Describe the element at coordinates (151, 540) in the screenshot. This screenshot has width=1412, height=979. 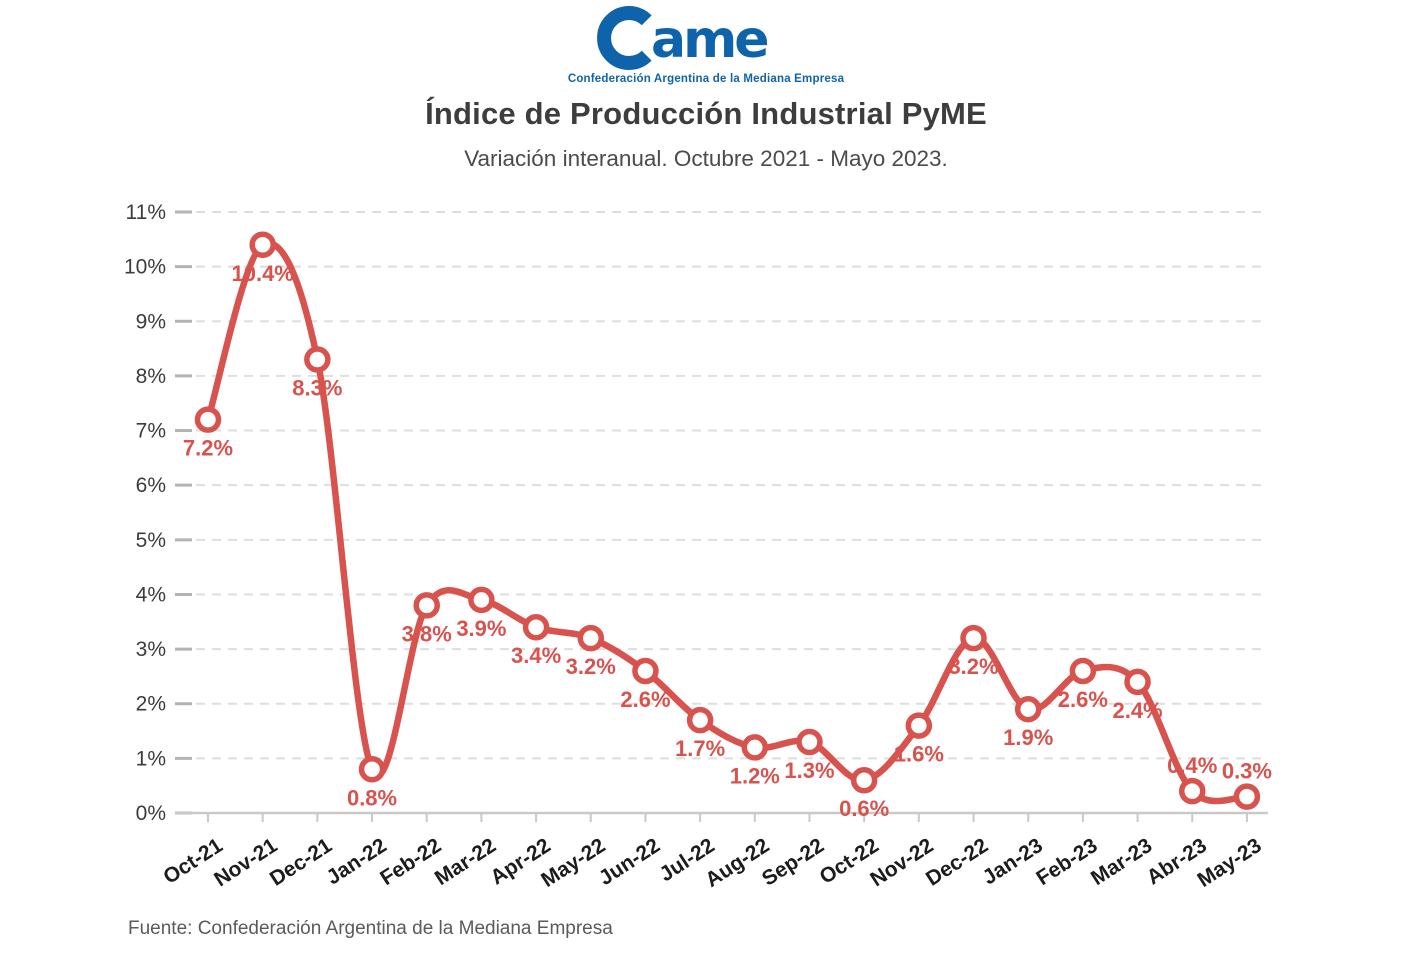
I see `y-tick-label: 5%` at that location.